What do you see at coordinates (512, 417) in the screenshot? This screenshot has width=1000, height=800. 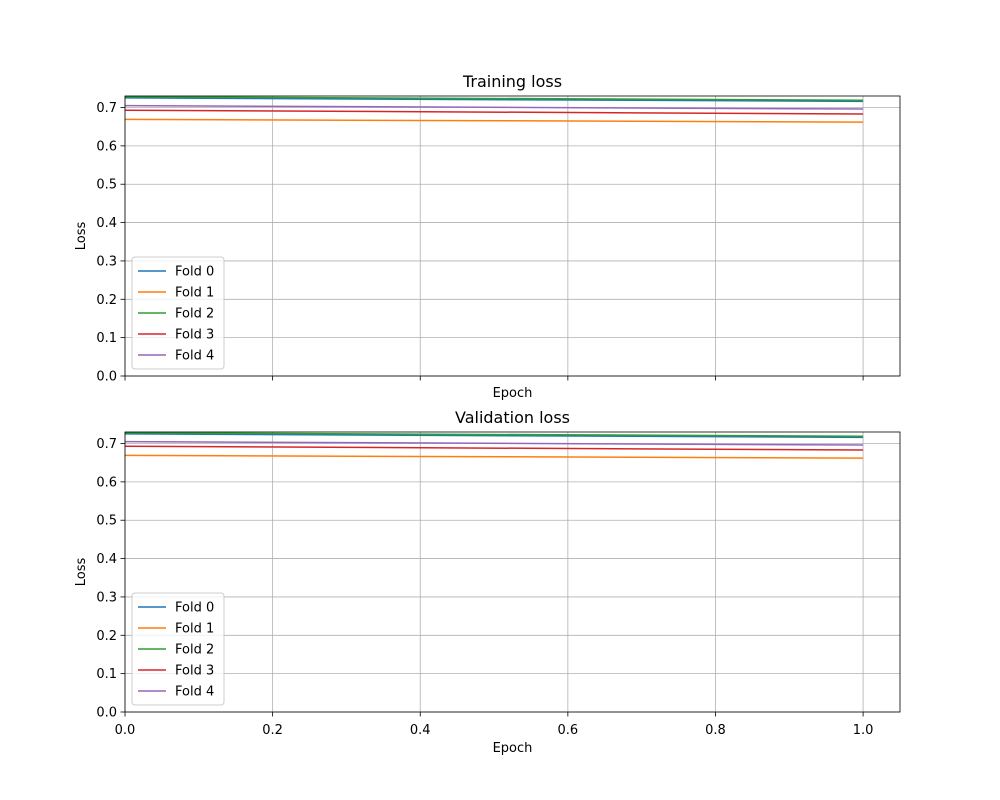 I see `chart-title: Validation loss` at bounding box center [512, 417].